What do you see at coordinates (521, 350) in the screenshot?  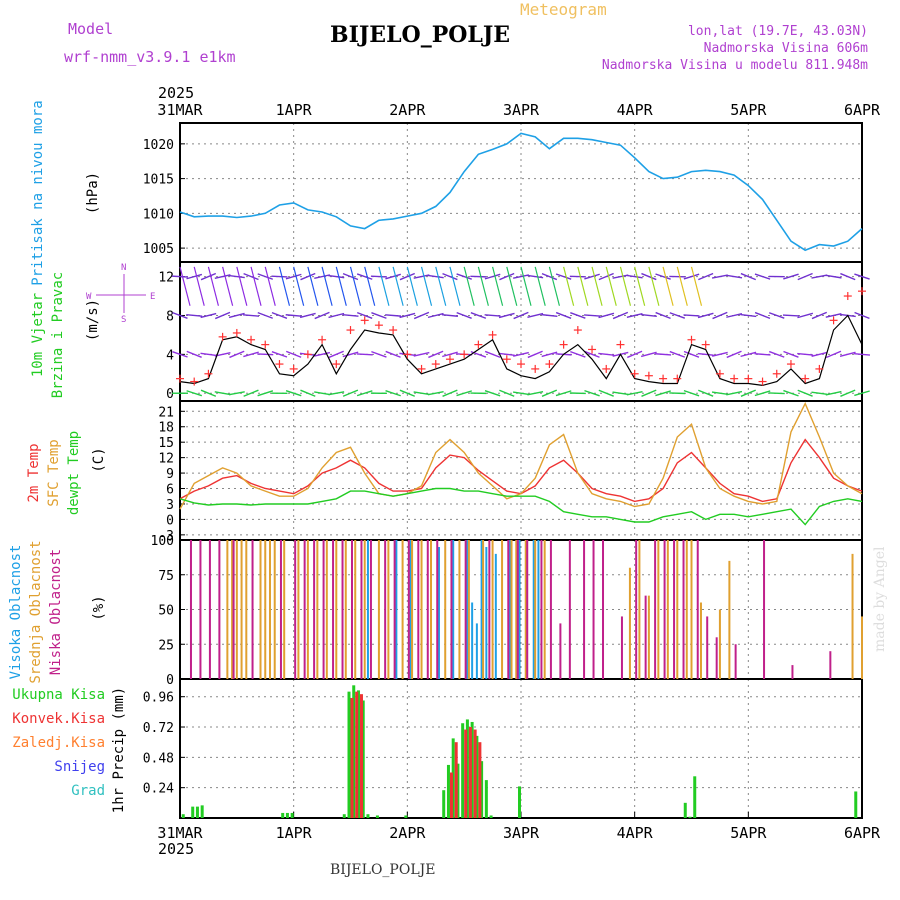 I see `wind-speed-line` at bounding box center [521, 350].